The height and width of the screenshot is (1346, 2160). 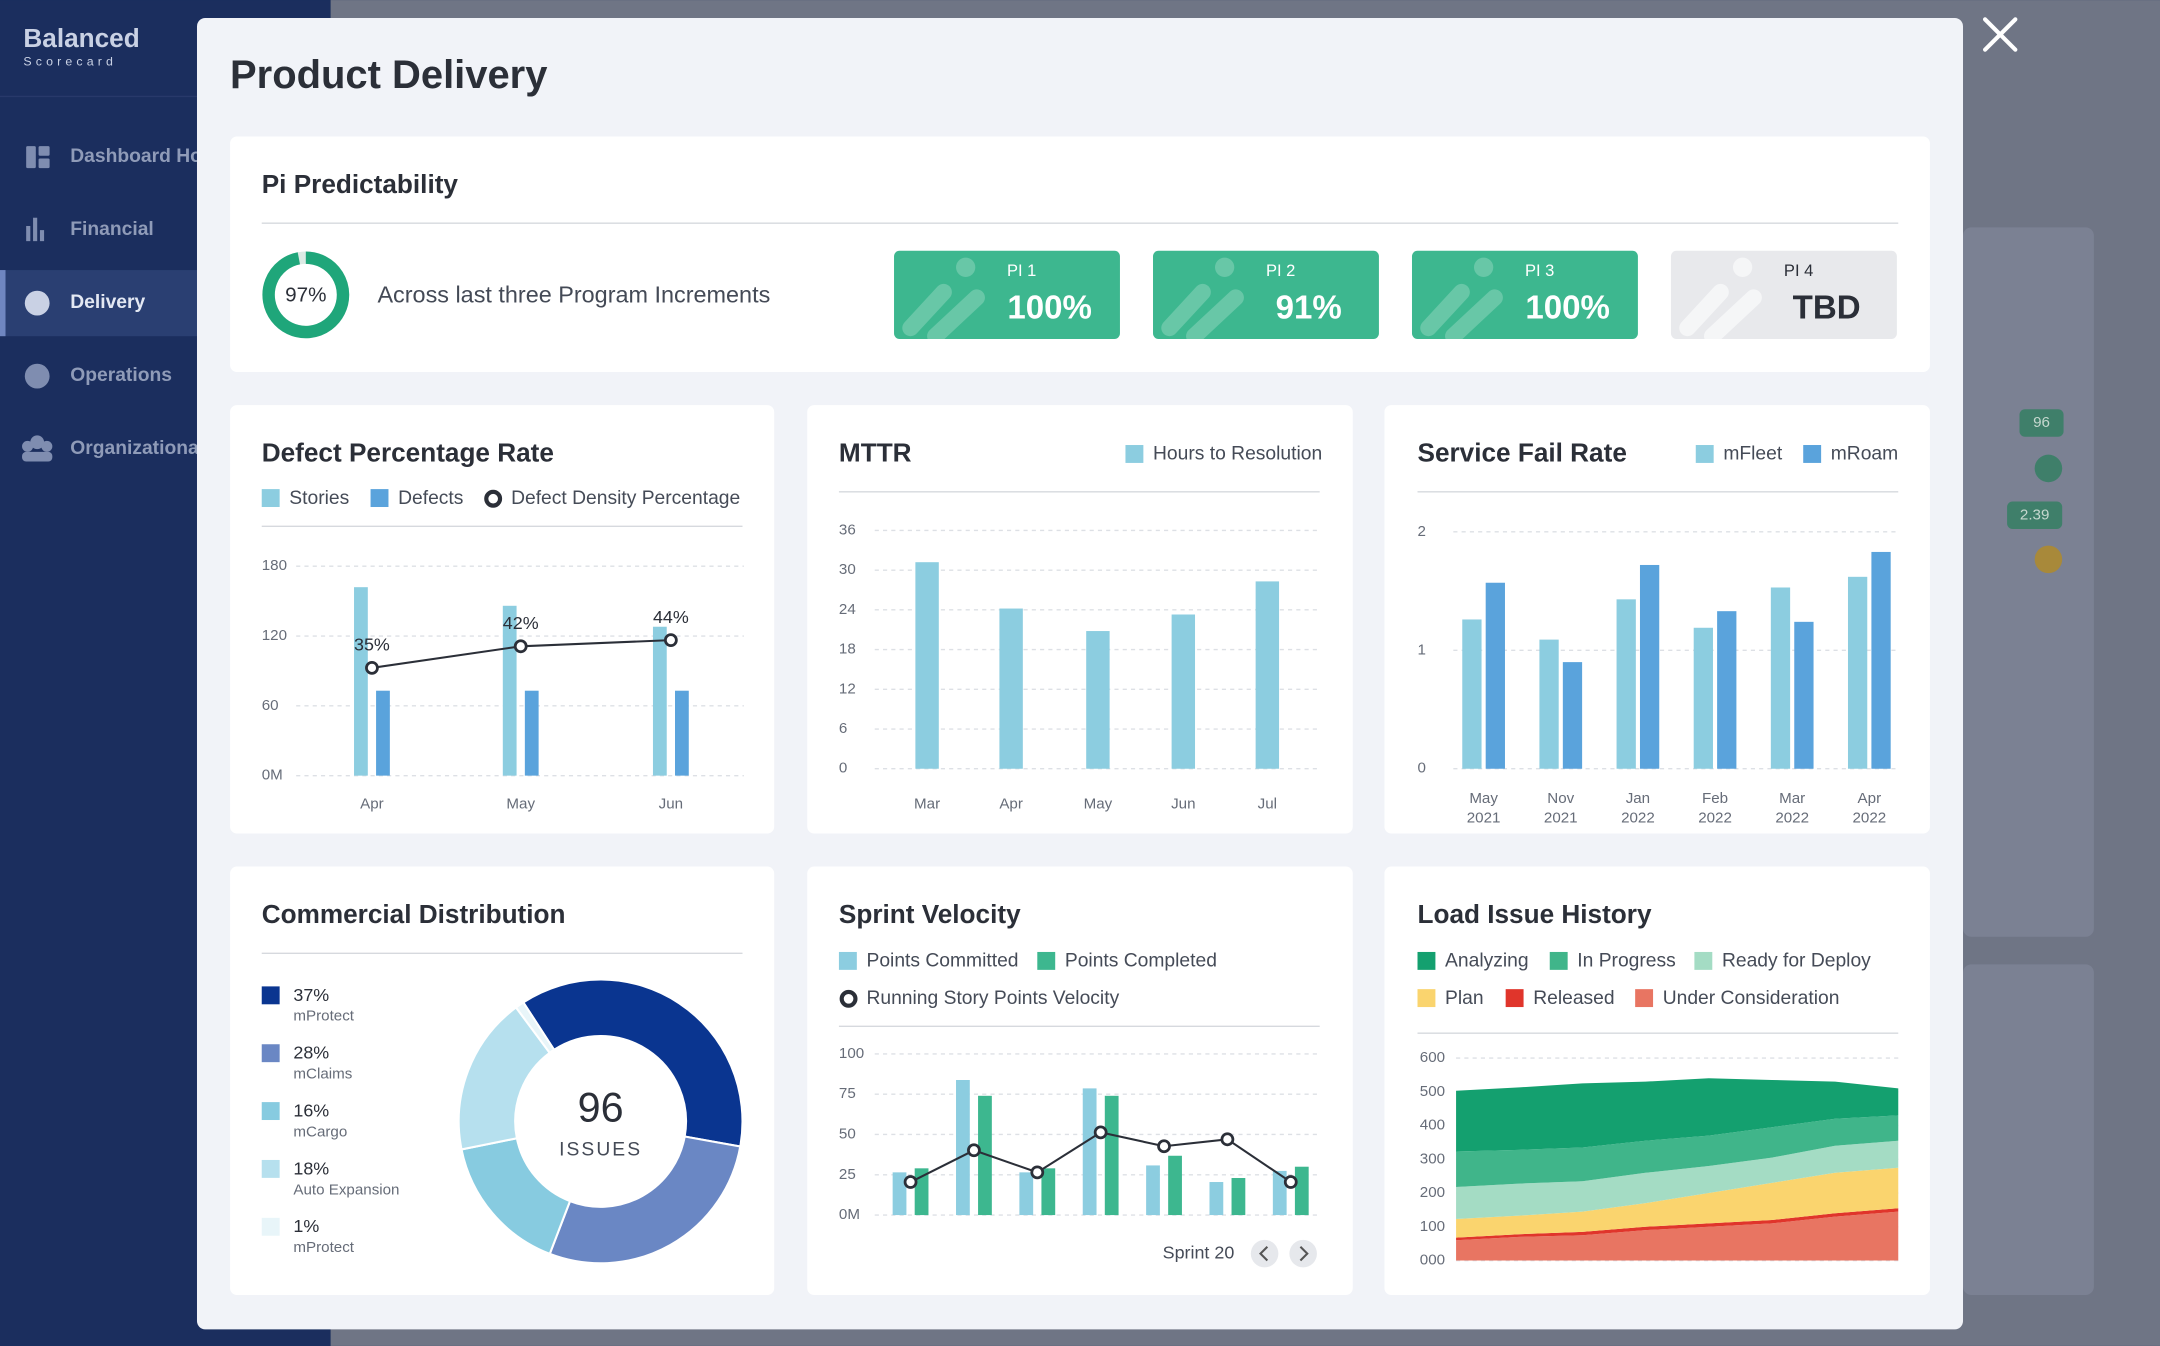 I want to click on chart-title: Commercial Distribution, so click(x=414, y=914).